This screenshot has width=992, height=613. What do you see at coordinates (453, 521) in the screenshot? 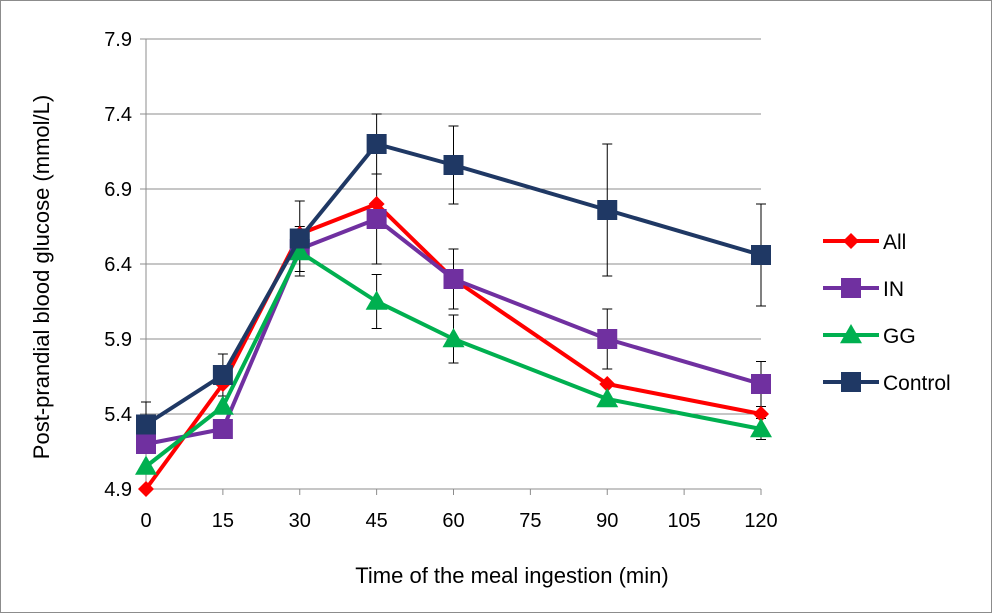
I see `x-tick-label: 60` at bounding box center [453, 521].